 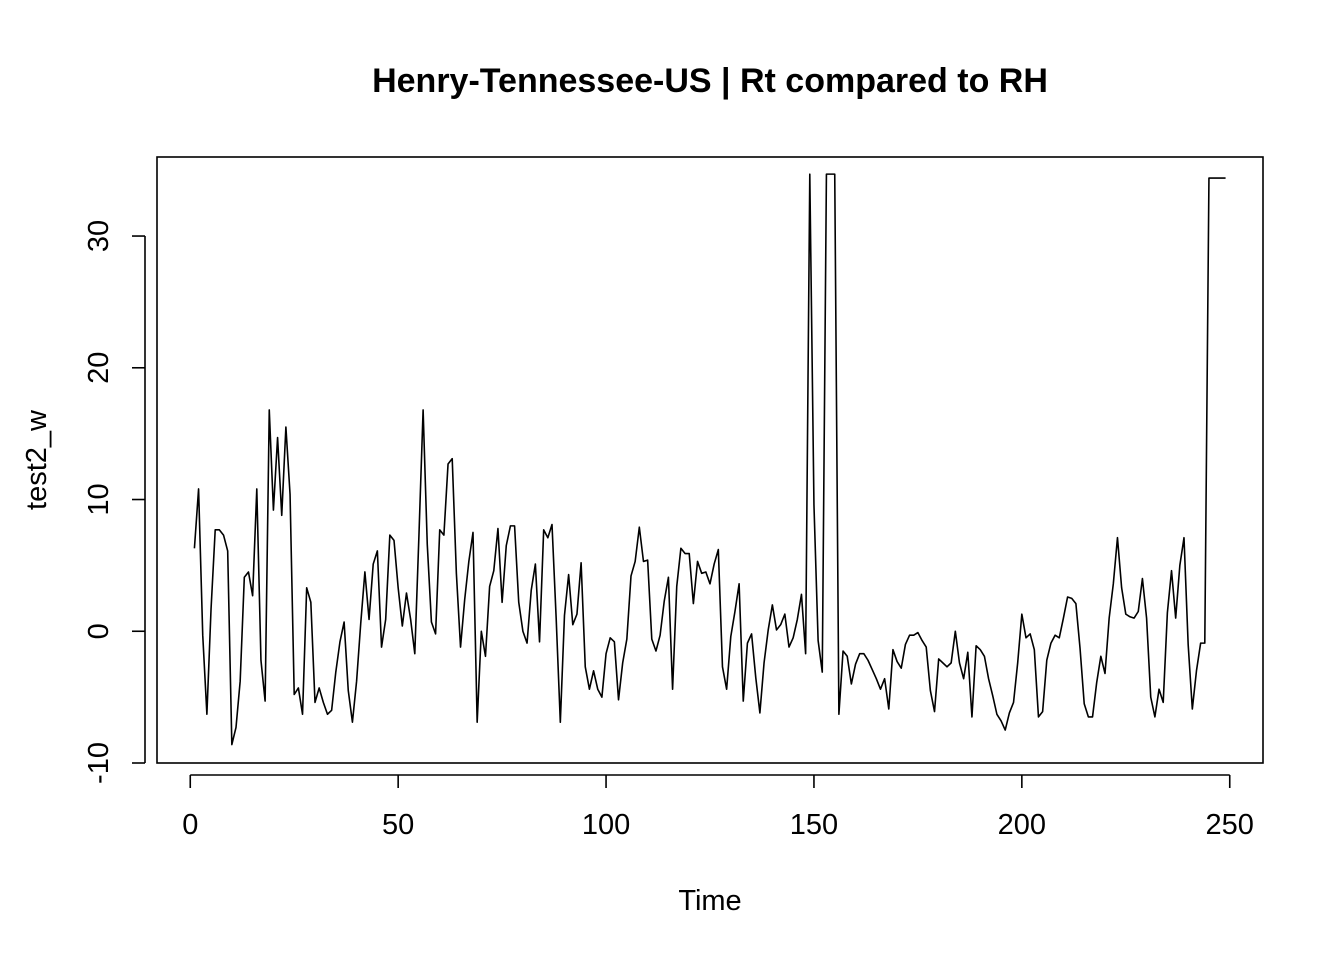 What do you see at coordinates (606, 825) in the screenshot?
I see `x-tick-label: 100` at bounding box center [606, 825].